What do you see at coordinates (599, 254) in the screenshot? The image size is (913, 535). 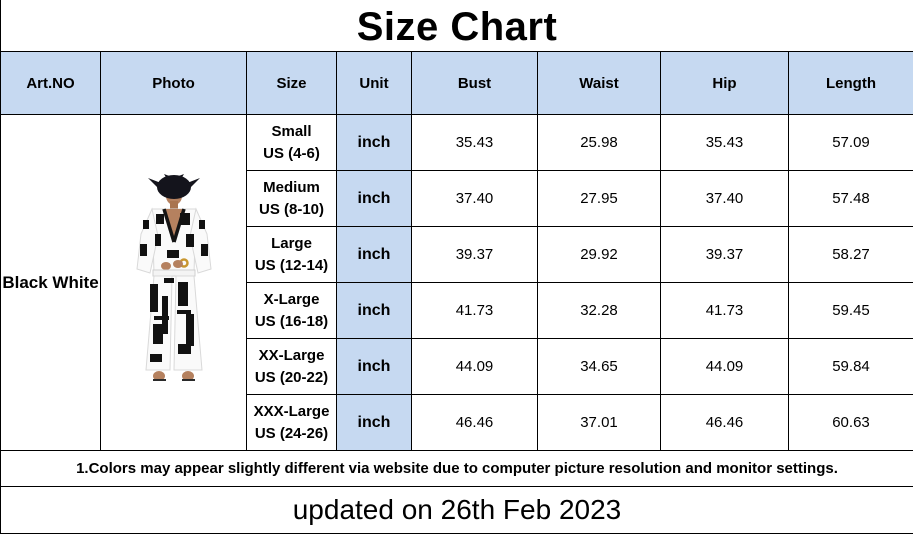 I see `waist-value: 29.92` at bounding box center [599, 254].